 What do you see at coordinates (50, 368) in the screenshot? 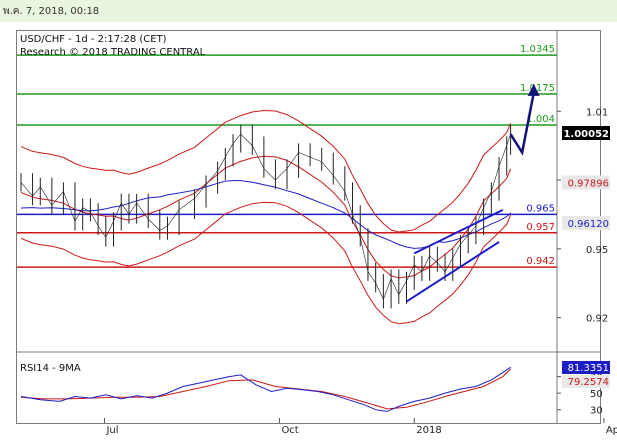
I see `rsi-title: RSI14 - 9MA` at bounding box center [50, 368].